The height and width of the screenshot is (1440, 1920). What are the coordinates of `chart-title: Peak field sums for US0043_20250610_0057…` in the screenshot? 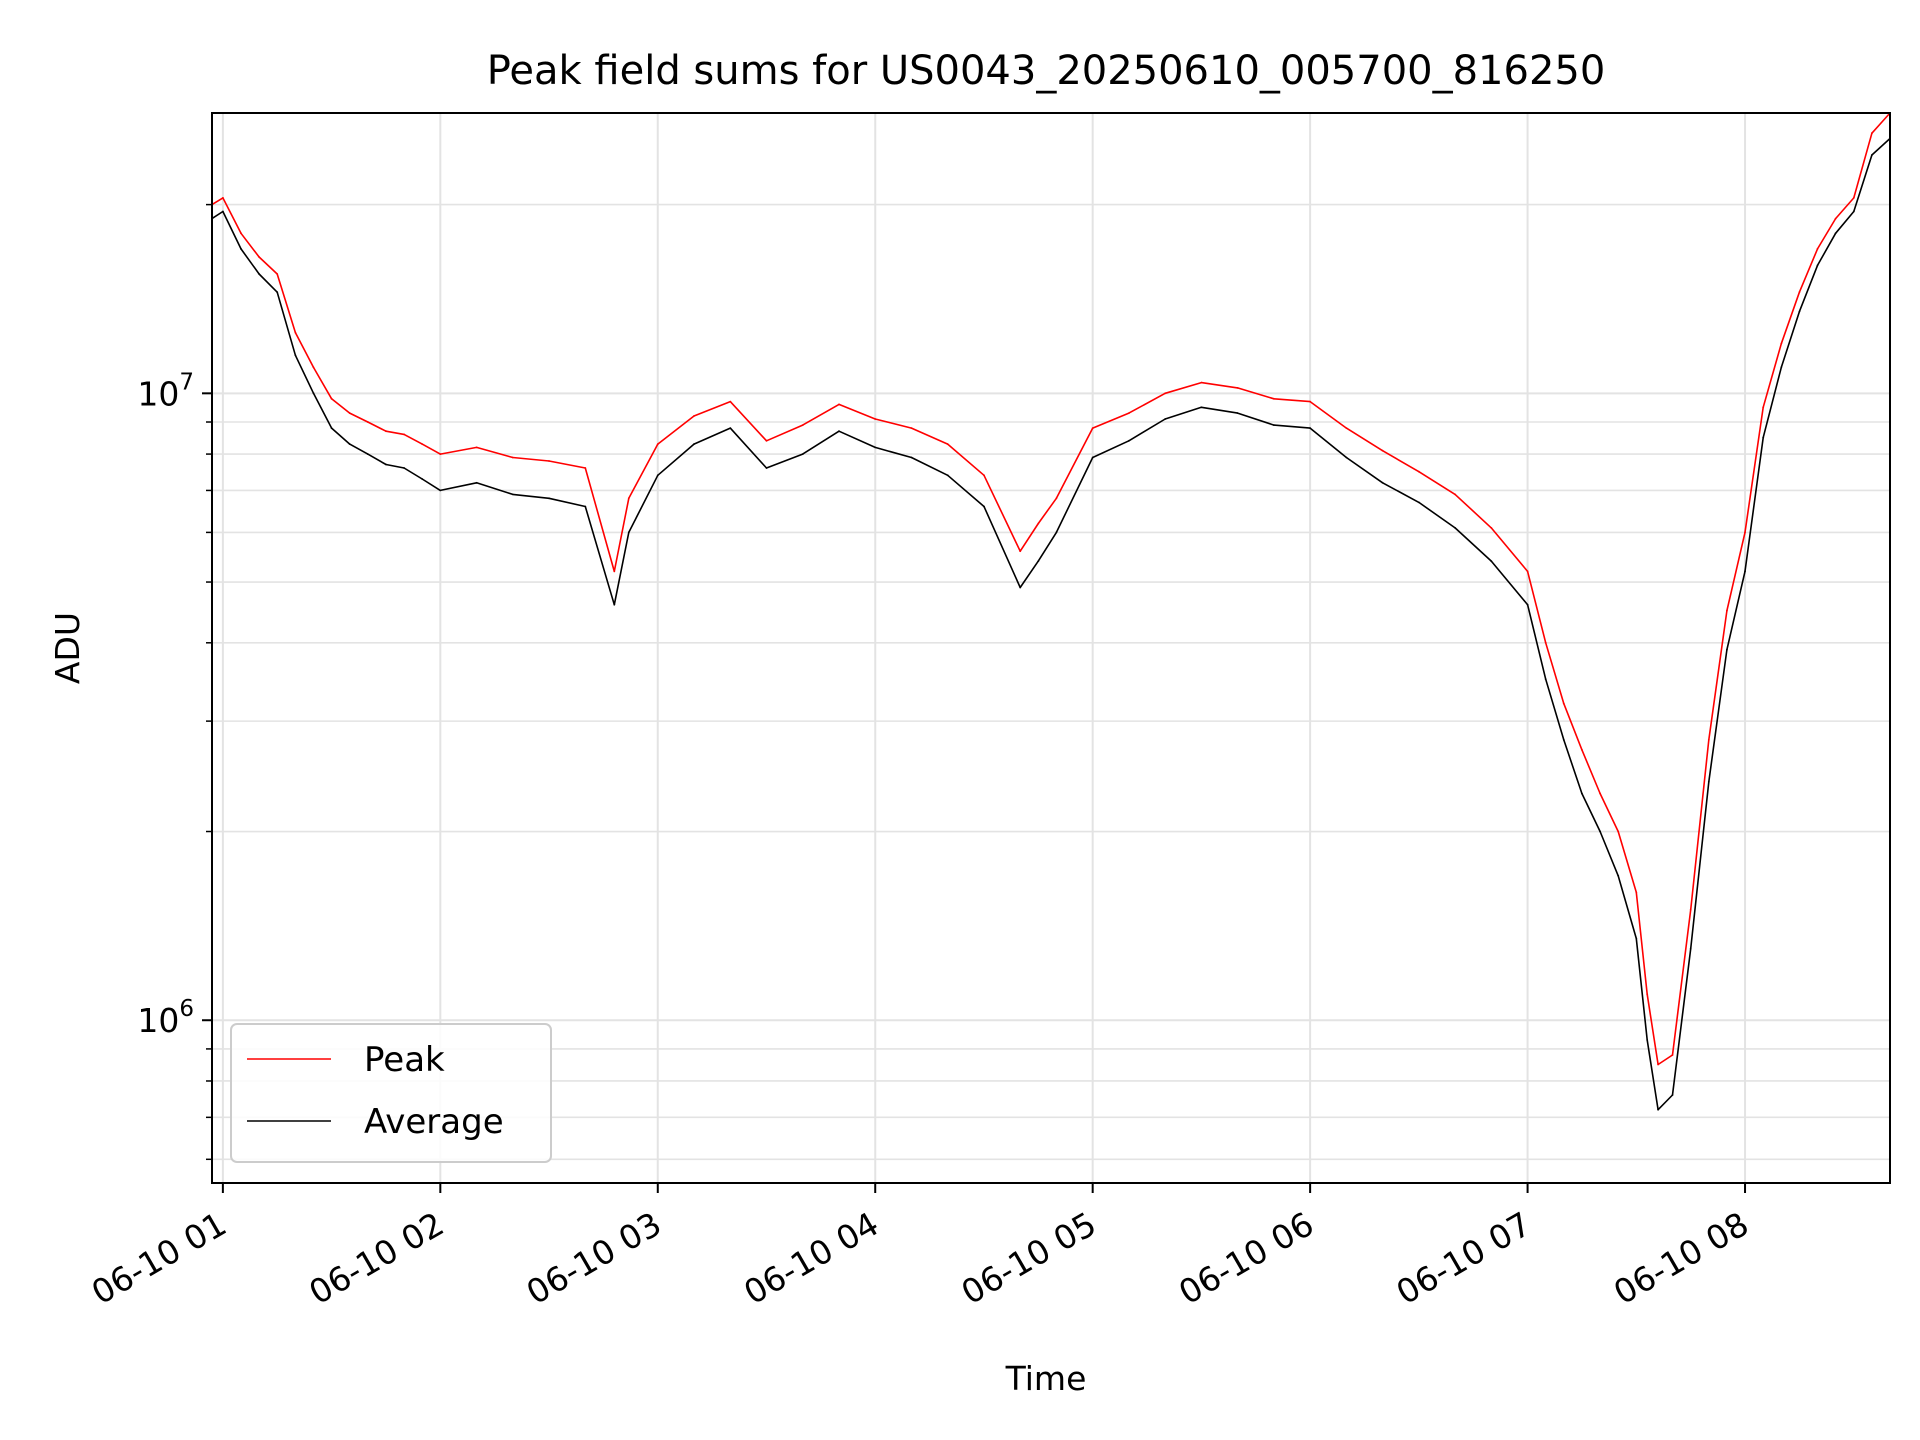 It's located at (1046, 71).